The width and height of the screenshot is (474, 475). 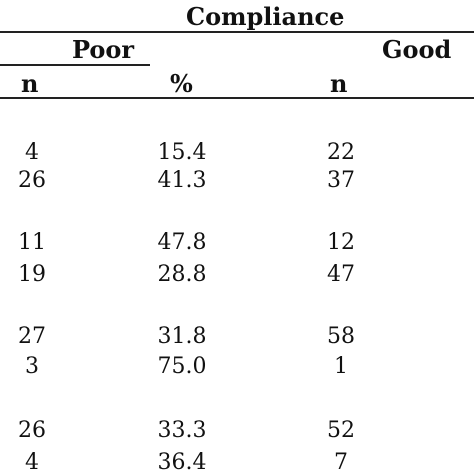 What do you see at coordinates (32, 366) in the screenshot?
I see `cell-n-poor: 3` at bounding box center [32, 366].